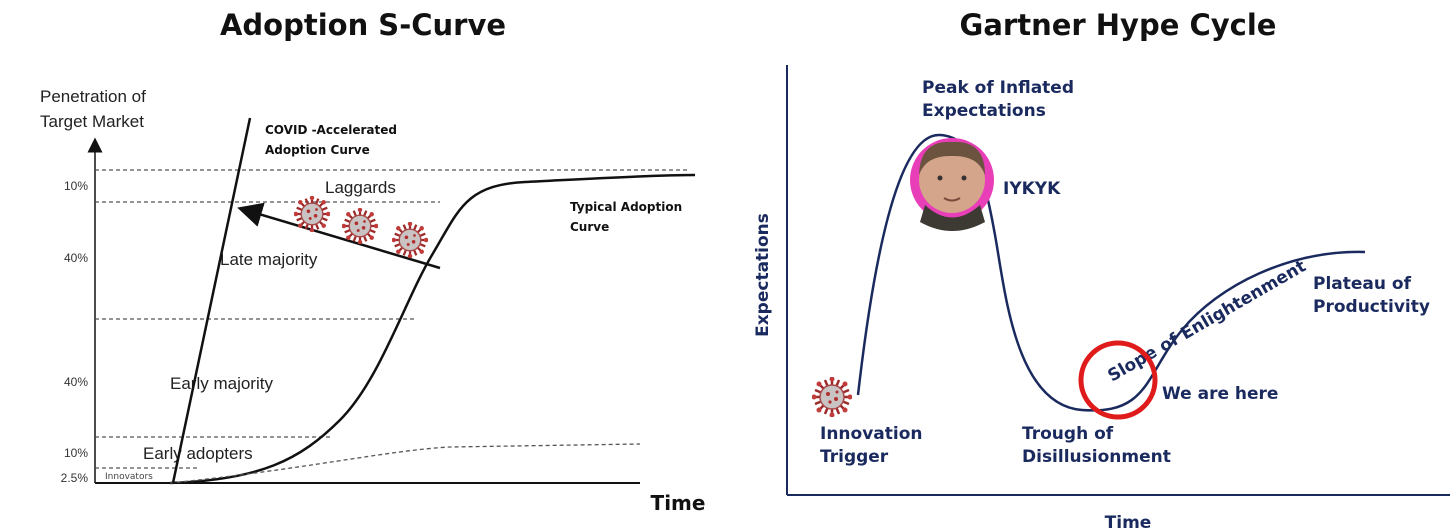 This screenshot has height=531, width=1456. What do you see at coordinates (1362, 284) in the screenshot?
I see `phase-label: Plateau of` at bounding box center [1362, 284].